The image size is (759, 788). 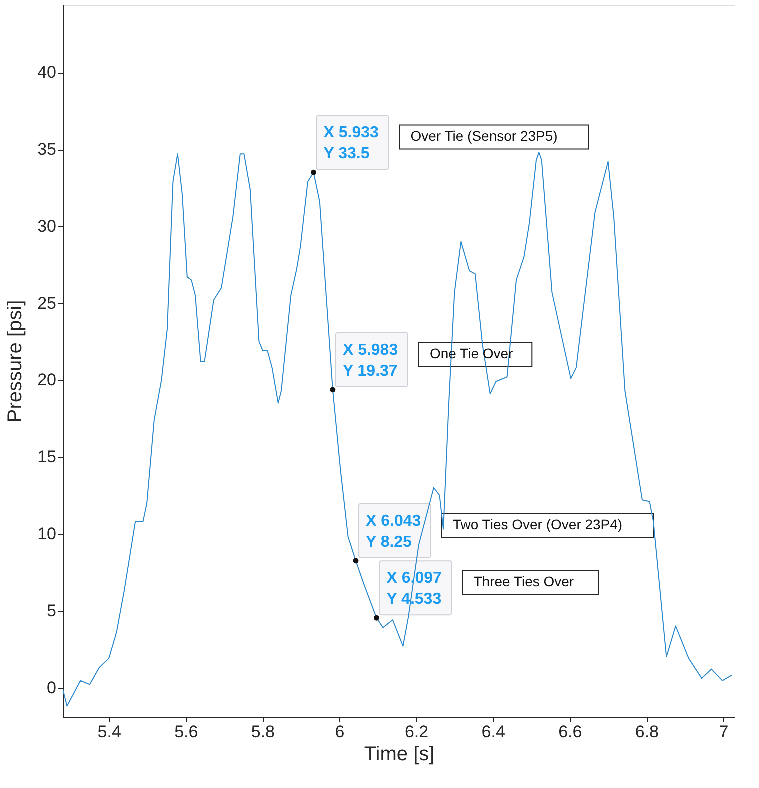 I want to click on y-tick-label: 30, so click(x=47, y=226).